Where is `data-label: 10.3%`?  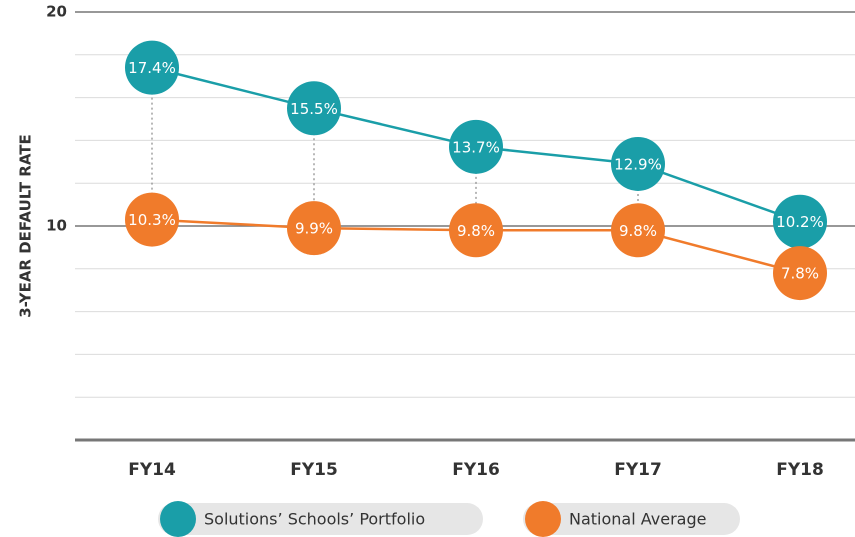 data-label: 10.3% is located at coordinates (152, 220).